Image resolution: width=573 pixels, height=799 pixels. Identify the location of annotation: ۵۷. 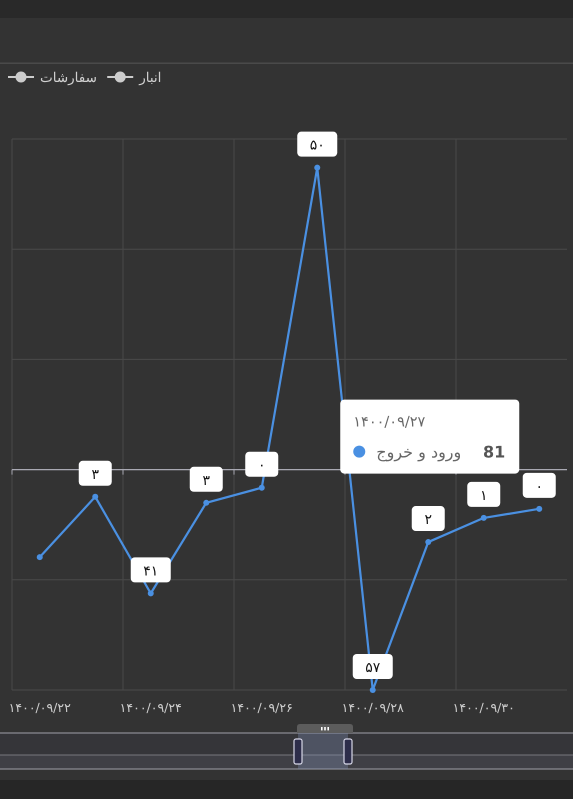
(373, 668).